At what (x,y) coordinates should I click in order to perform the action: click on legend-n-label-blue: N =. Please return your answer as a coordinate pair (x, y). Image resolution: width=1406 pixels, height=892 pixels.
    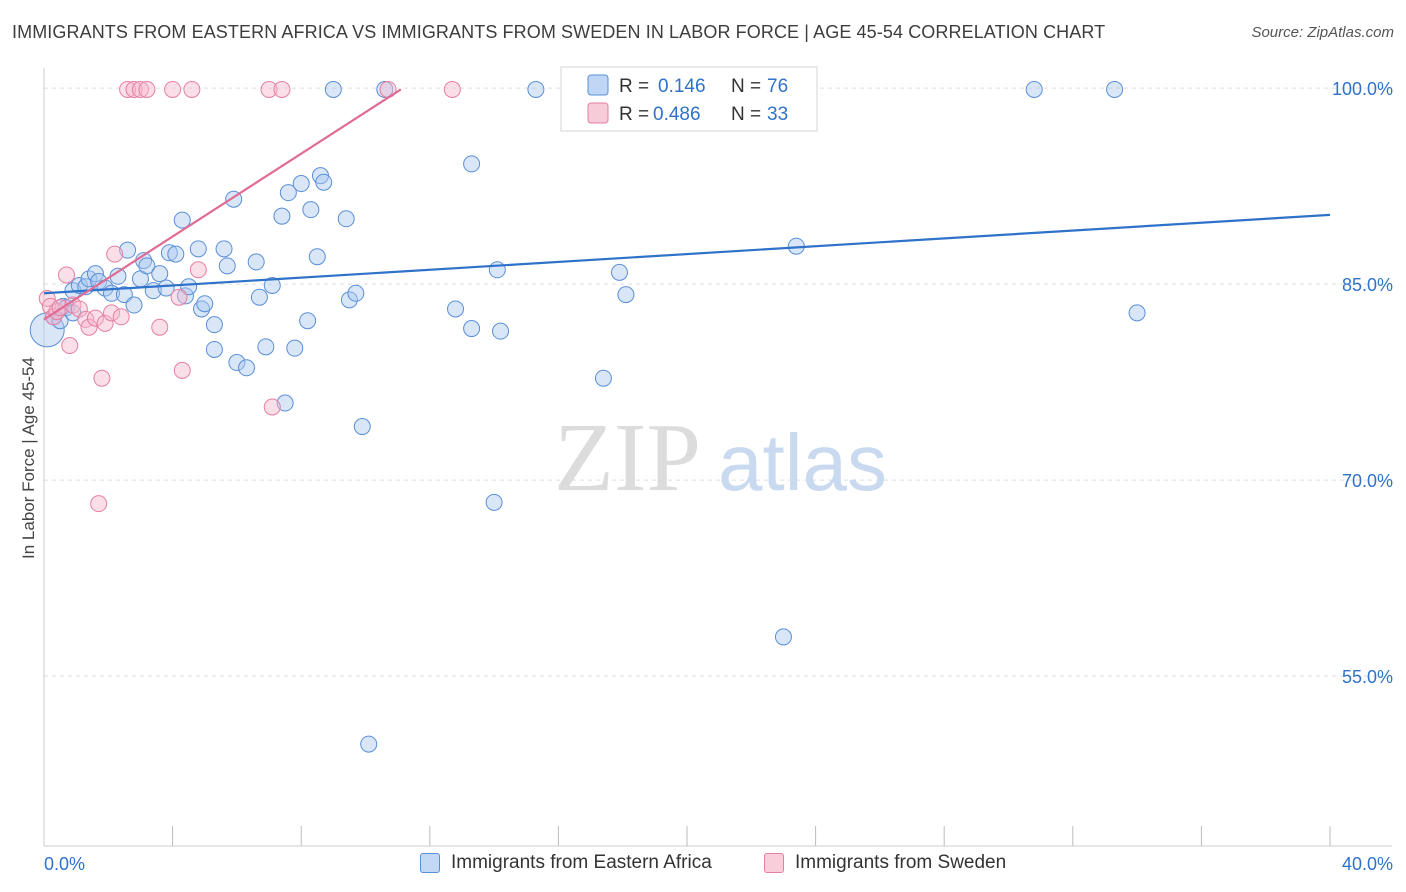
    Looking at the image, I should click on (746, 86).